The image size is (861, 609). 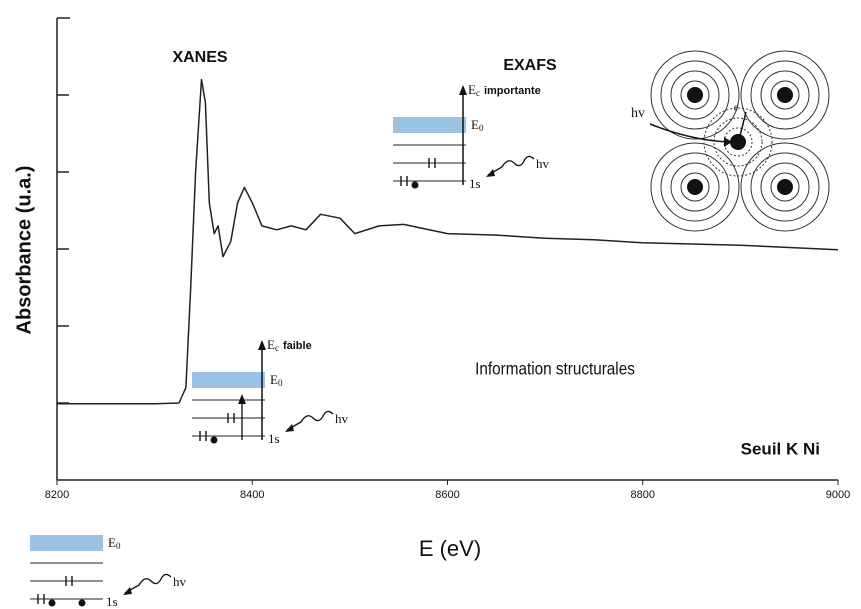 What do you see at coordinates (447, 495) in the screenshot?
I see `x-tick-label: 8600` at bounding box center [447, 495].